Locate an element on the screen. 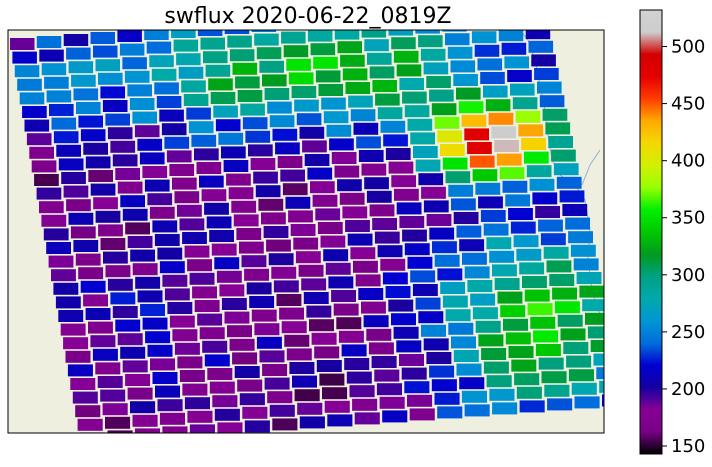  colorbar: 150200250300350400450500 is located at coordinates (672, 233).